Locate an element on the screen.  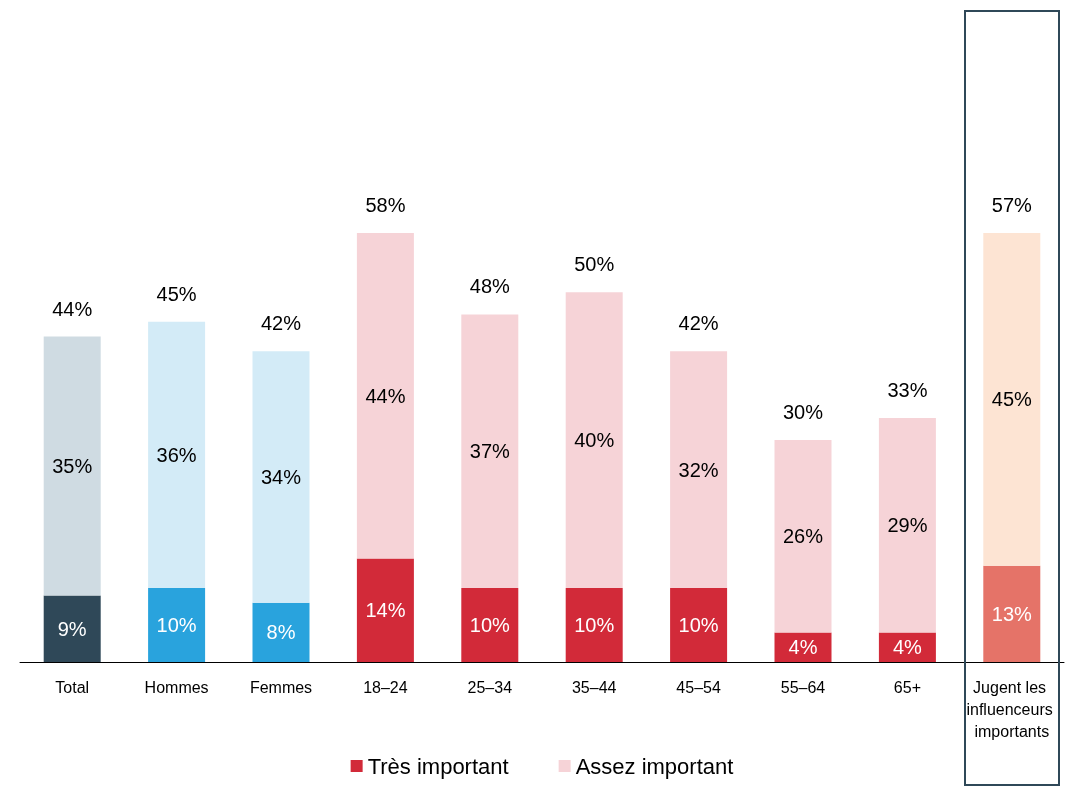
x-tick-label: 25–34 is located at coordinates (490, 687).